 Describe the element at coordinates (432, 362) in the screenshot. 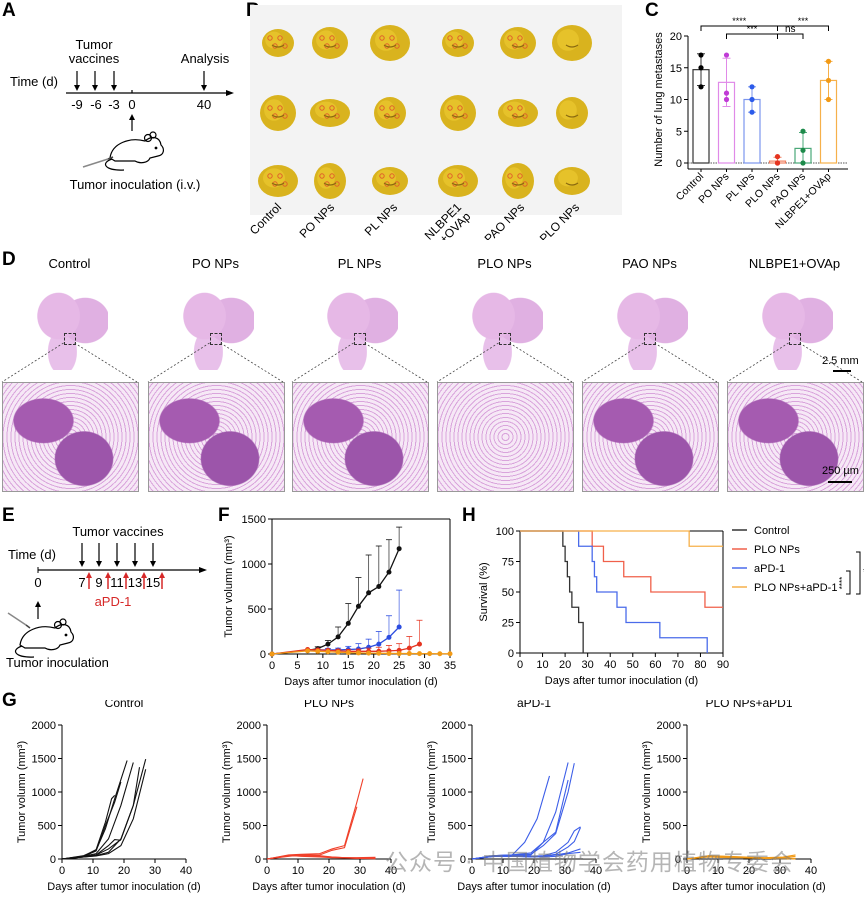

I see `d-zoom-guide-lines` at that location.